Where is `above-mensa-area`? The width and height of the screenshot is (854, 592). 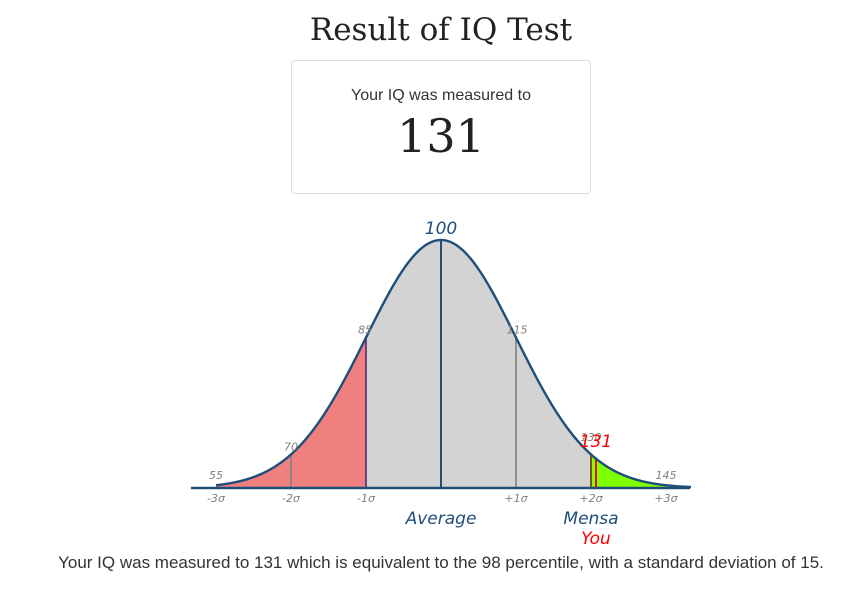
above-mensa-area is located at coordinates (641, 471).